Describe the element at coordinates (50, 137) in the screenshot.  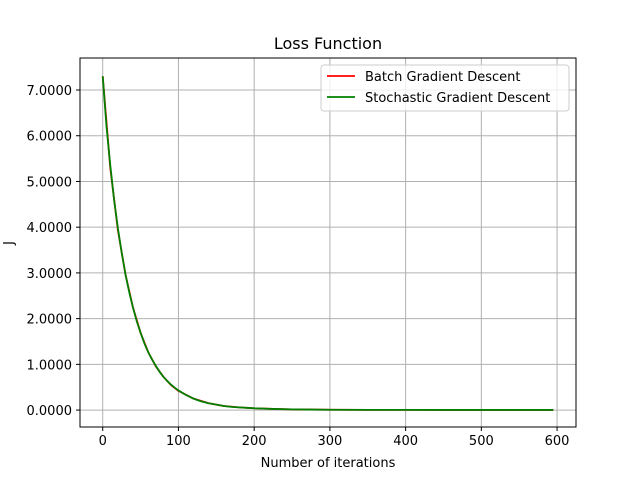
I see `y-tick-label: 6.0000` at that location.